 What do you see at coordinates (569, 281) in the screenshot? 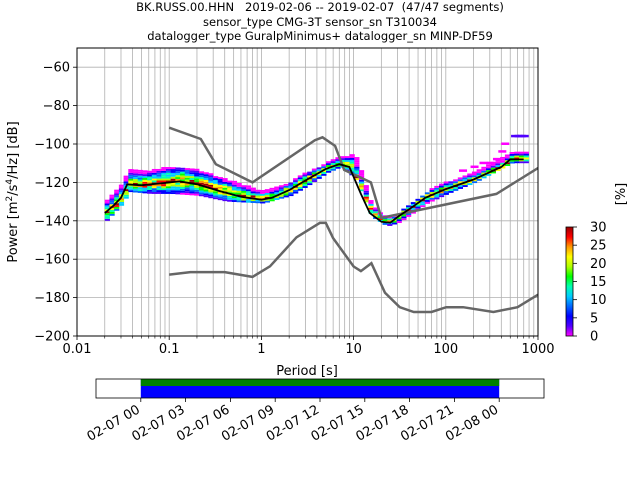
I see `colorbar-strip` at bounding box center [569, 281].